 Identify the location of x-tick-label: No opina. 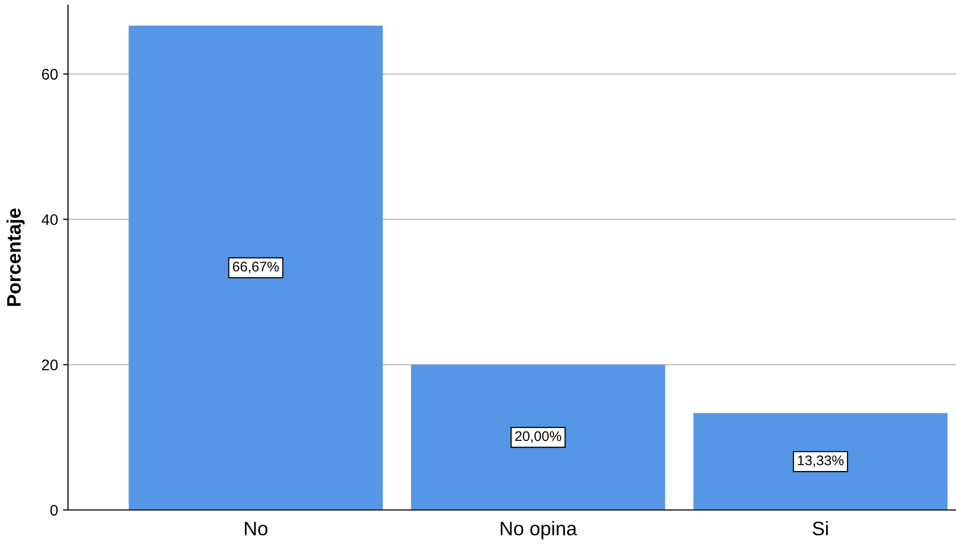
(539, 530).